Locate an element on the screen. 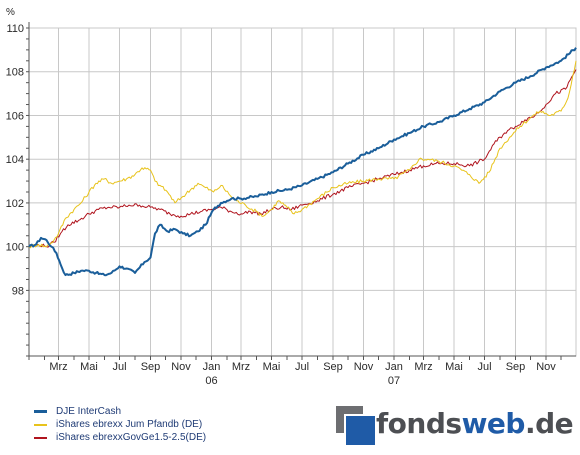 Image resolution: width=580 pixels, height=455 pixels. legend-label-pfandb: iShares ebrexx Jum Pfandb (DE) is located at coordinates (129, 424).